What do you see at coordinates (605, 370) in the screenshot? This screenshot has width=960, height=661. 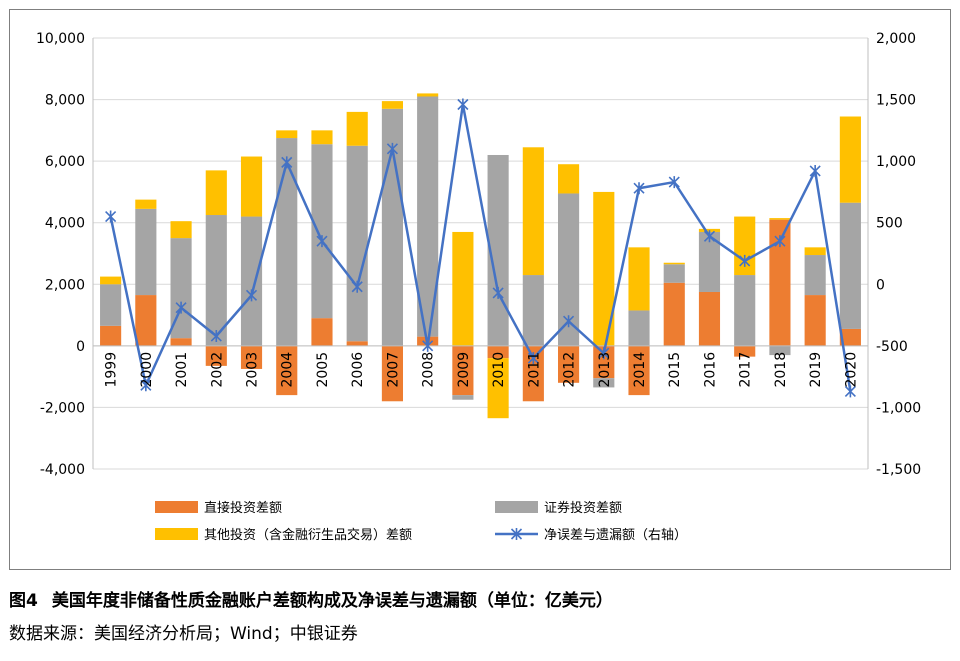 I see `x-axis-tick-label: 2013` at bounding box center [605, 370].